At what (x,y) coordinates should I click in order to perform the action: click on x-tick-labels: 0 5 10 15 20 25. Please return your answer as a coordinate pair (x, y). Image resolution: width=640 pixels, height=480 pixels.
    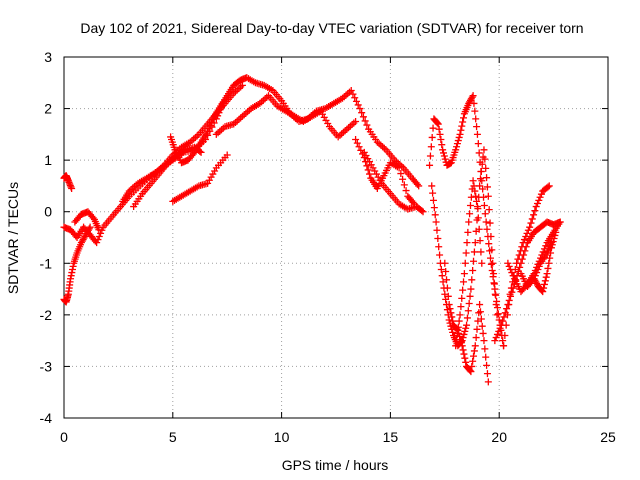
    Looking at the image, I should click on (338, 437).